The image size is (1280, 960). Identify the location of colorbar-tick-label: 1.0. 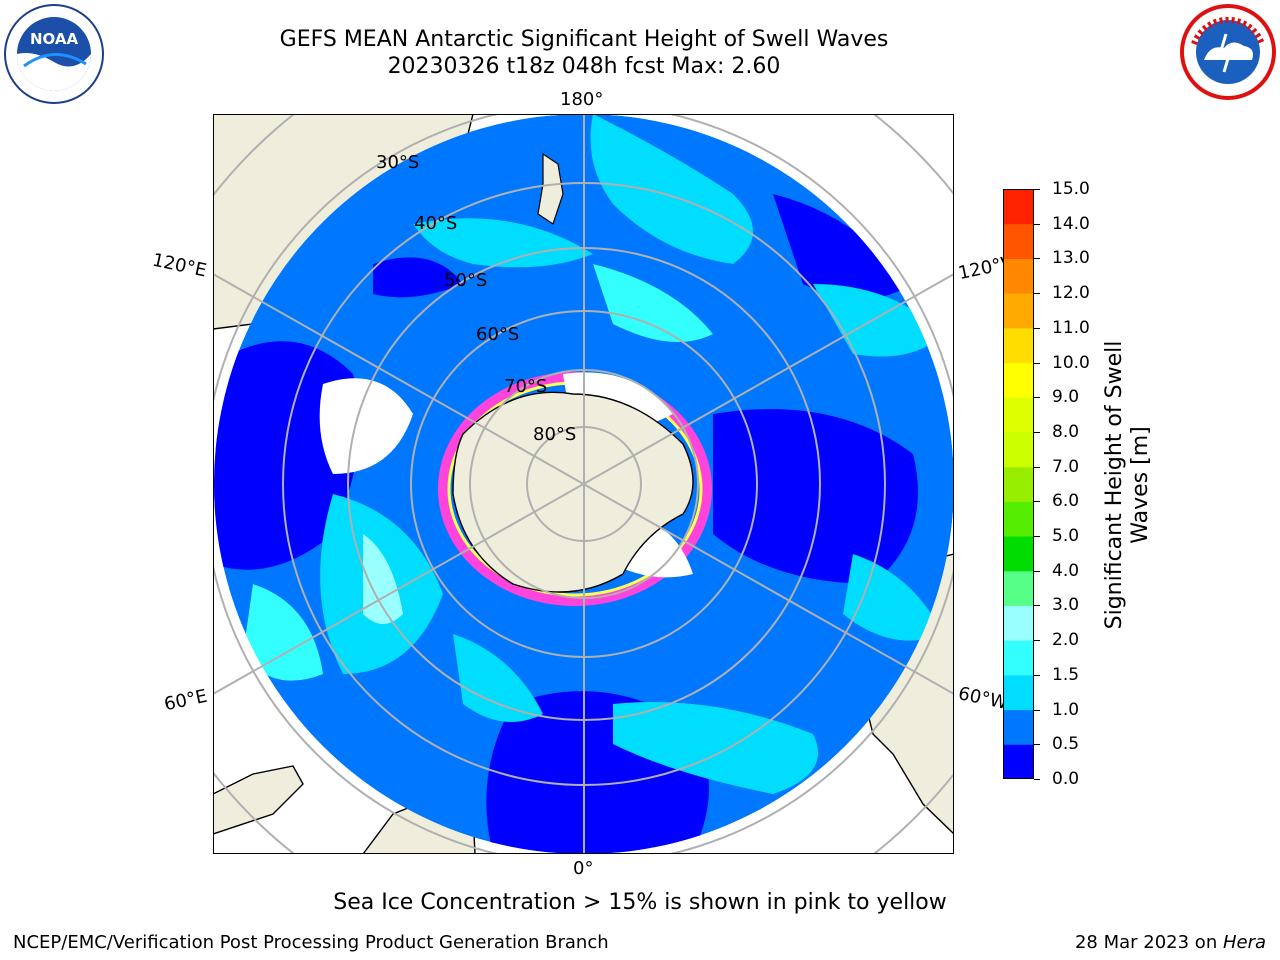
(1066, 709).